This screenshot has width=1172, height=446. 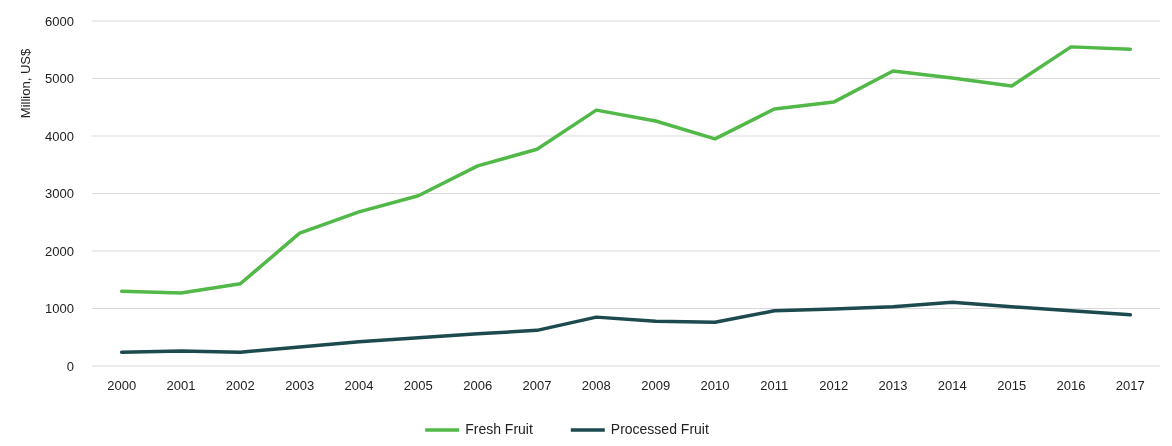 I want to click on legend-label: Processed Fruit, so click(x=659, y=429).